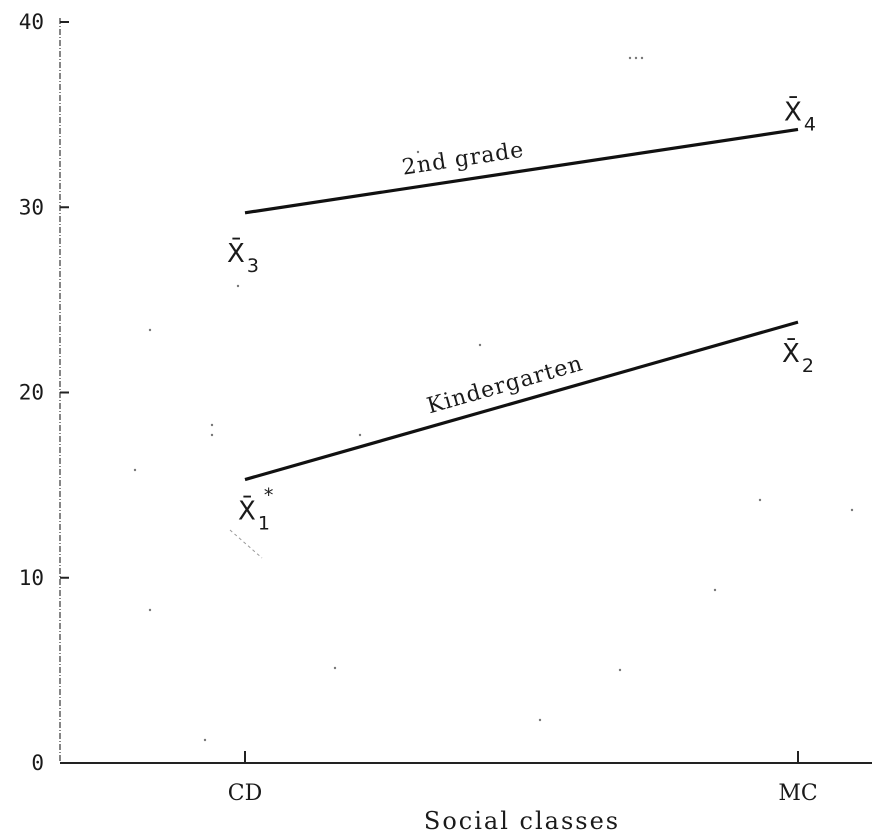  What do you see at coordinates (31, 22) in the screenshot?
I see `y-tick-label: 40` at bounding box center [31, 22].